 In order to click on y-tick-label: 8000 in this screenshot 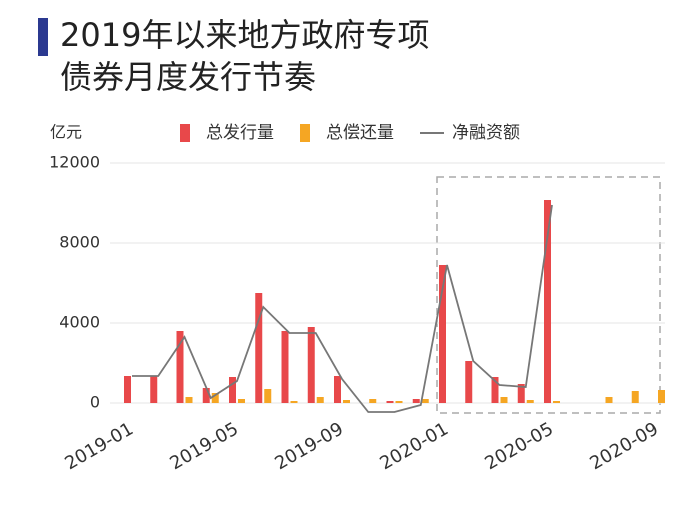, I will do `click(79, 242)`.